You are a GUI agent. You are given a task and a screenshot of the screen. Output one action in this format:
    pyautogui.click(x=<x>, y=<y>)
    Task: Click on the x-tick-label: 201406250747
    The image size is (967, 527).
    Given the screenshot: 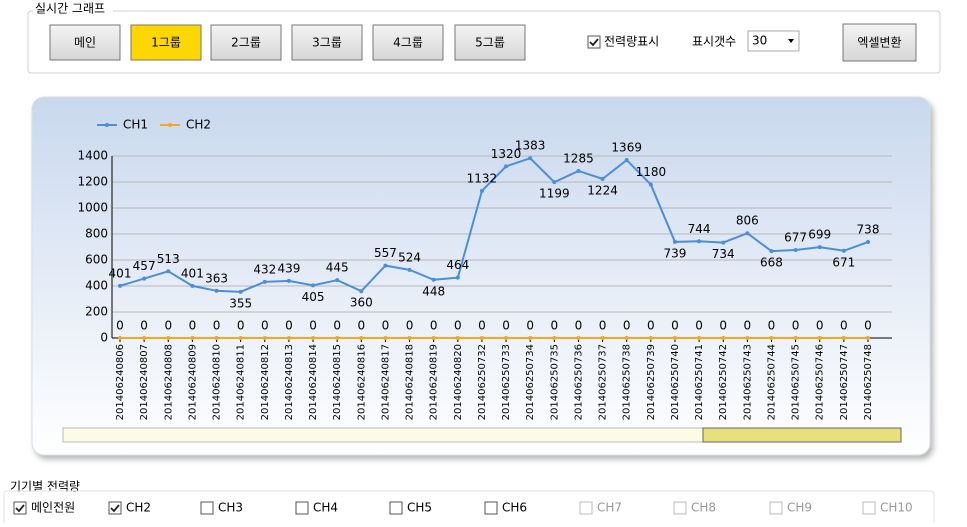 What is the action you would take?
    pyautogui.click(x=844, y=382)
    